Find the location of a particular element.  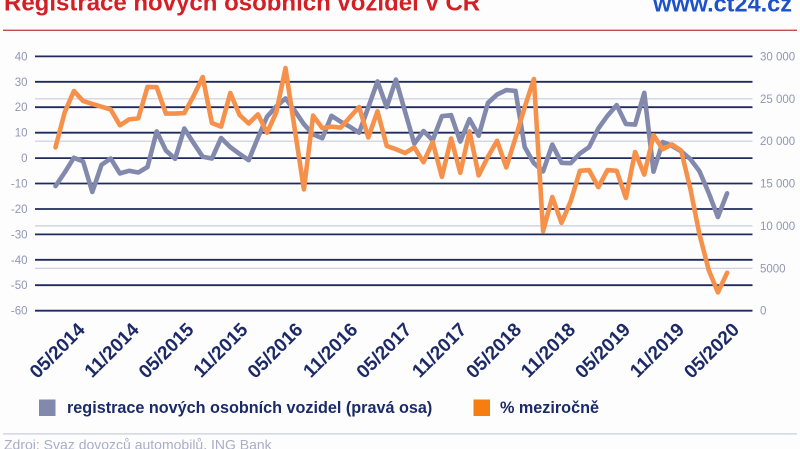

svg-text: 05/2020 is located at coordinates (711, 350).